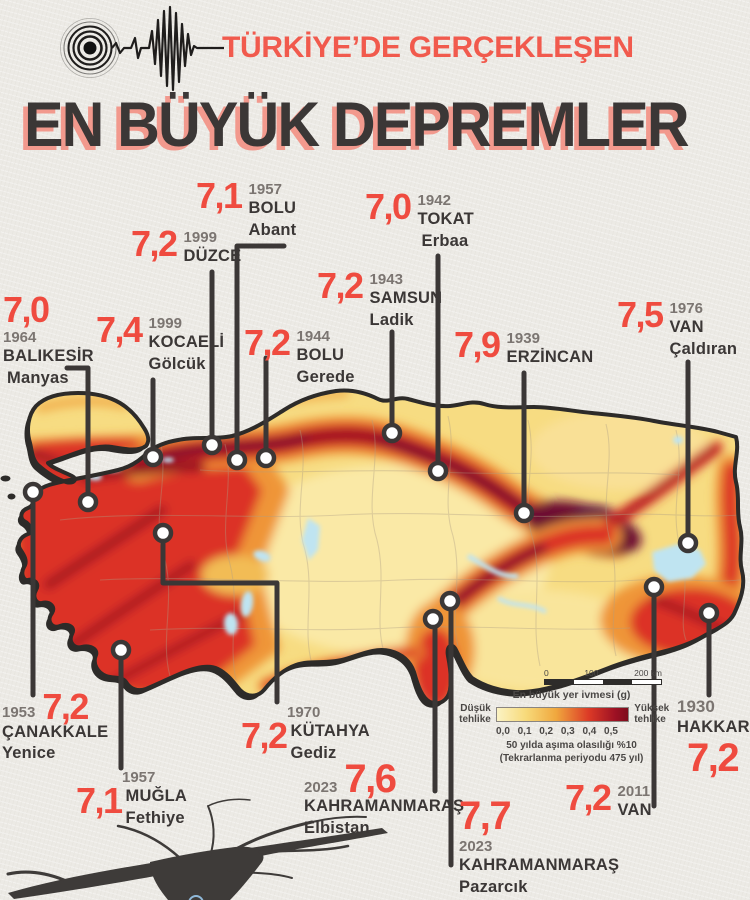 The width and height of the screenshot is (750, 900). What do you see at coordinates (29, 753) in the screenshot?
I see `district: Yenice` at bounding box center [29, 753].